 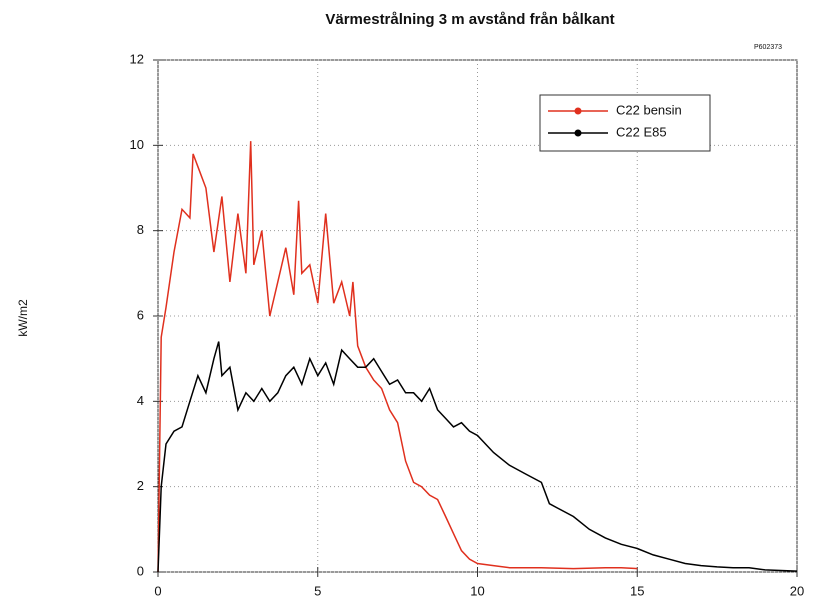 What do you see at coordinates (649, 109) in the screenshot?
I see `legend-label: C22 bensin` at bounding box center [649, 109].